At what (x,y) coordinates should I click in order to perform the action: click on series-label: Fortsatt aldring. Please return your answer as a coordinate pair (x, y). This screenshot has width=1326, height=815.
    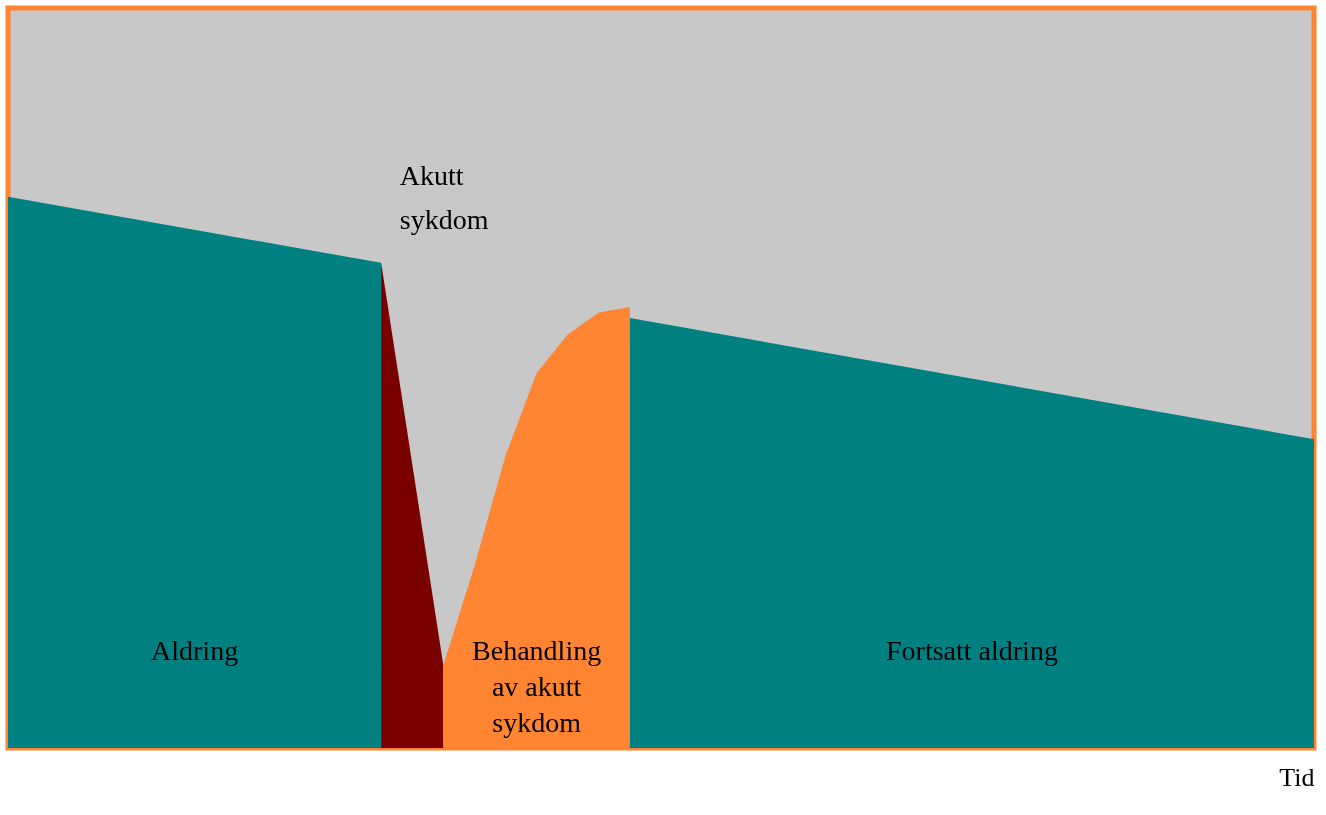
    Looking at the image, I should click on (972, 650).